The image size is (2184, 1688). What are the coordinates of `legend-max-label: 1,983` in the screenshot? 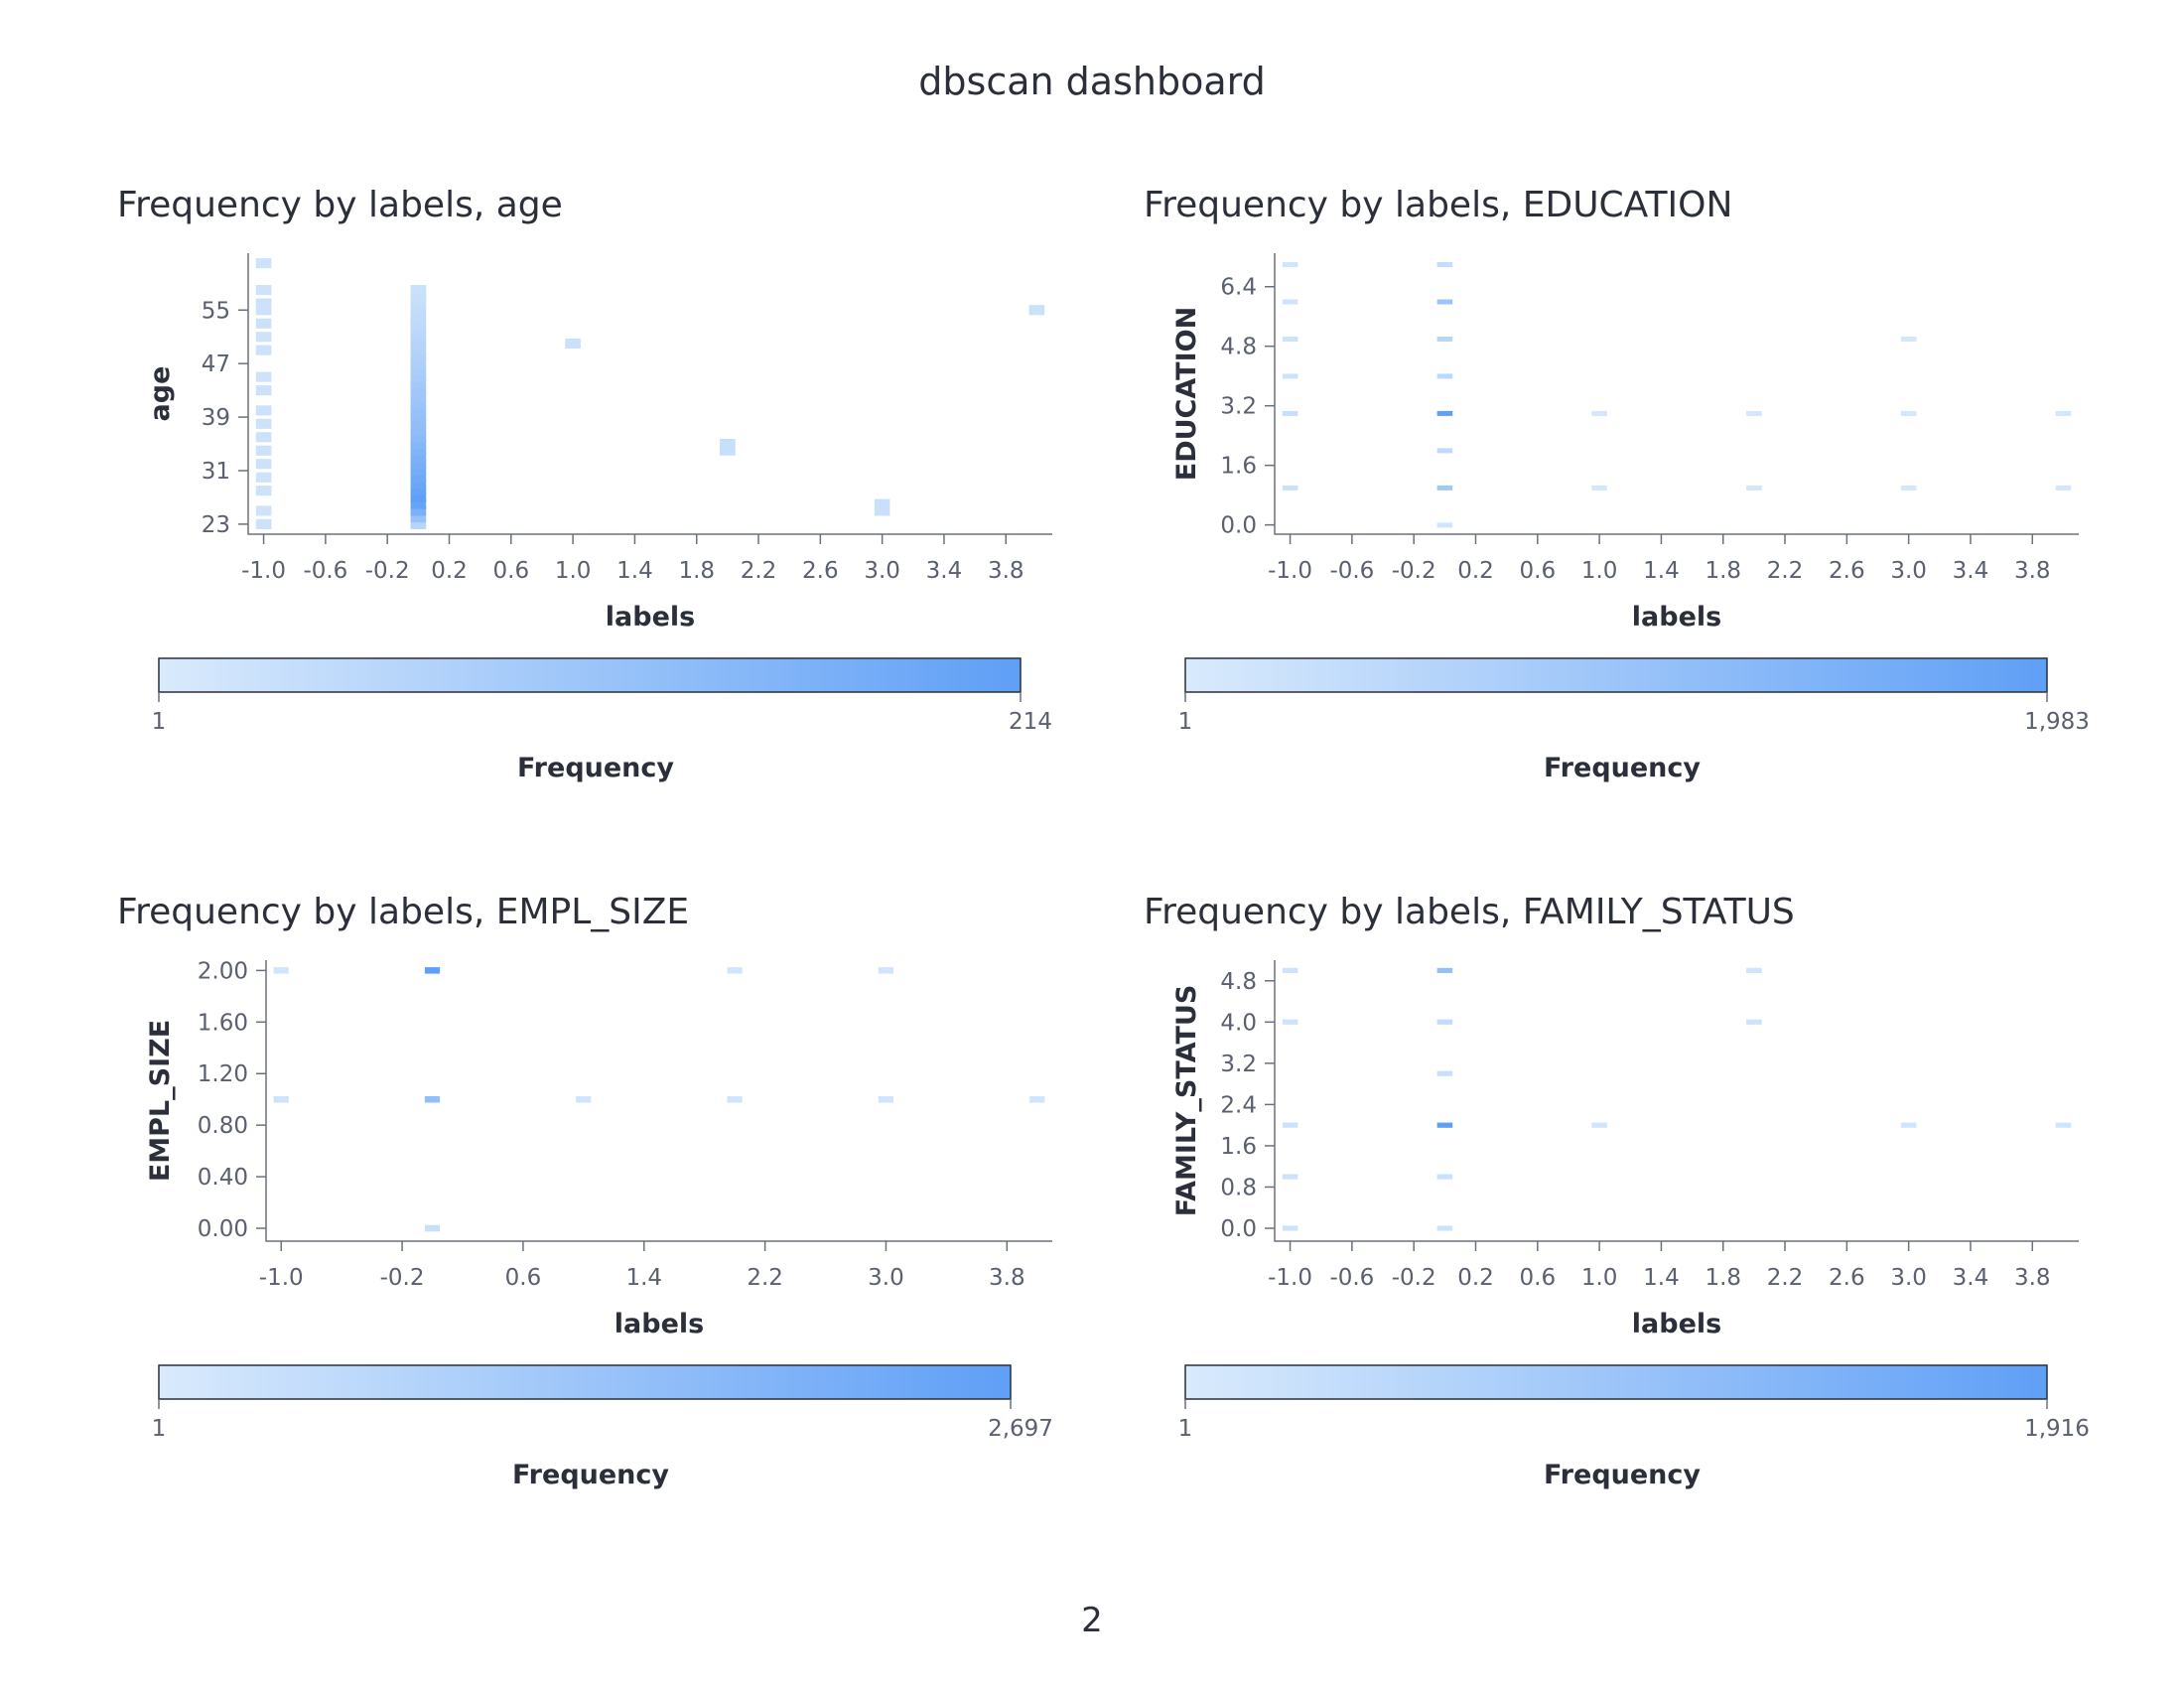 It's located at (2057, 722).